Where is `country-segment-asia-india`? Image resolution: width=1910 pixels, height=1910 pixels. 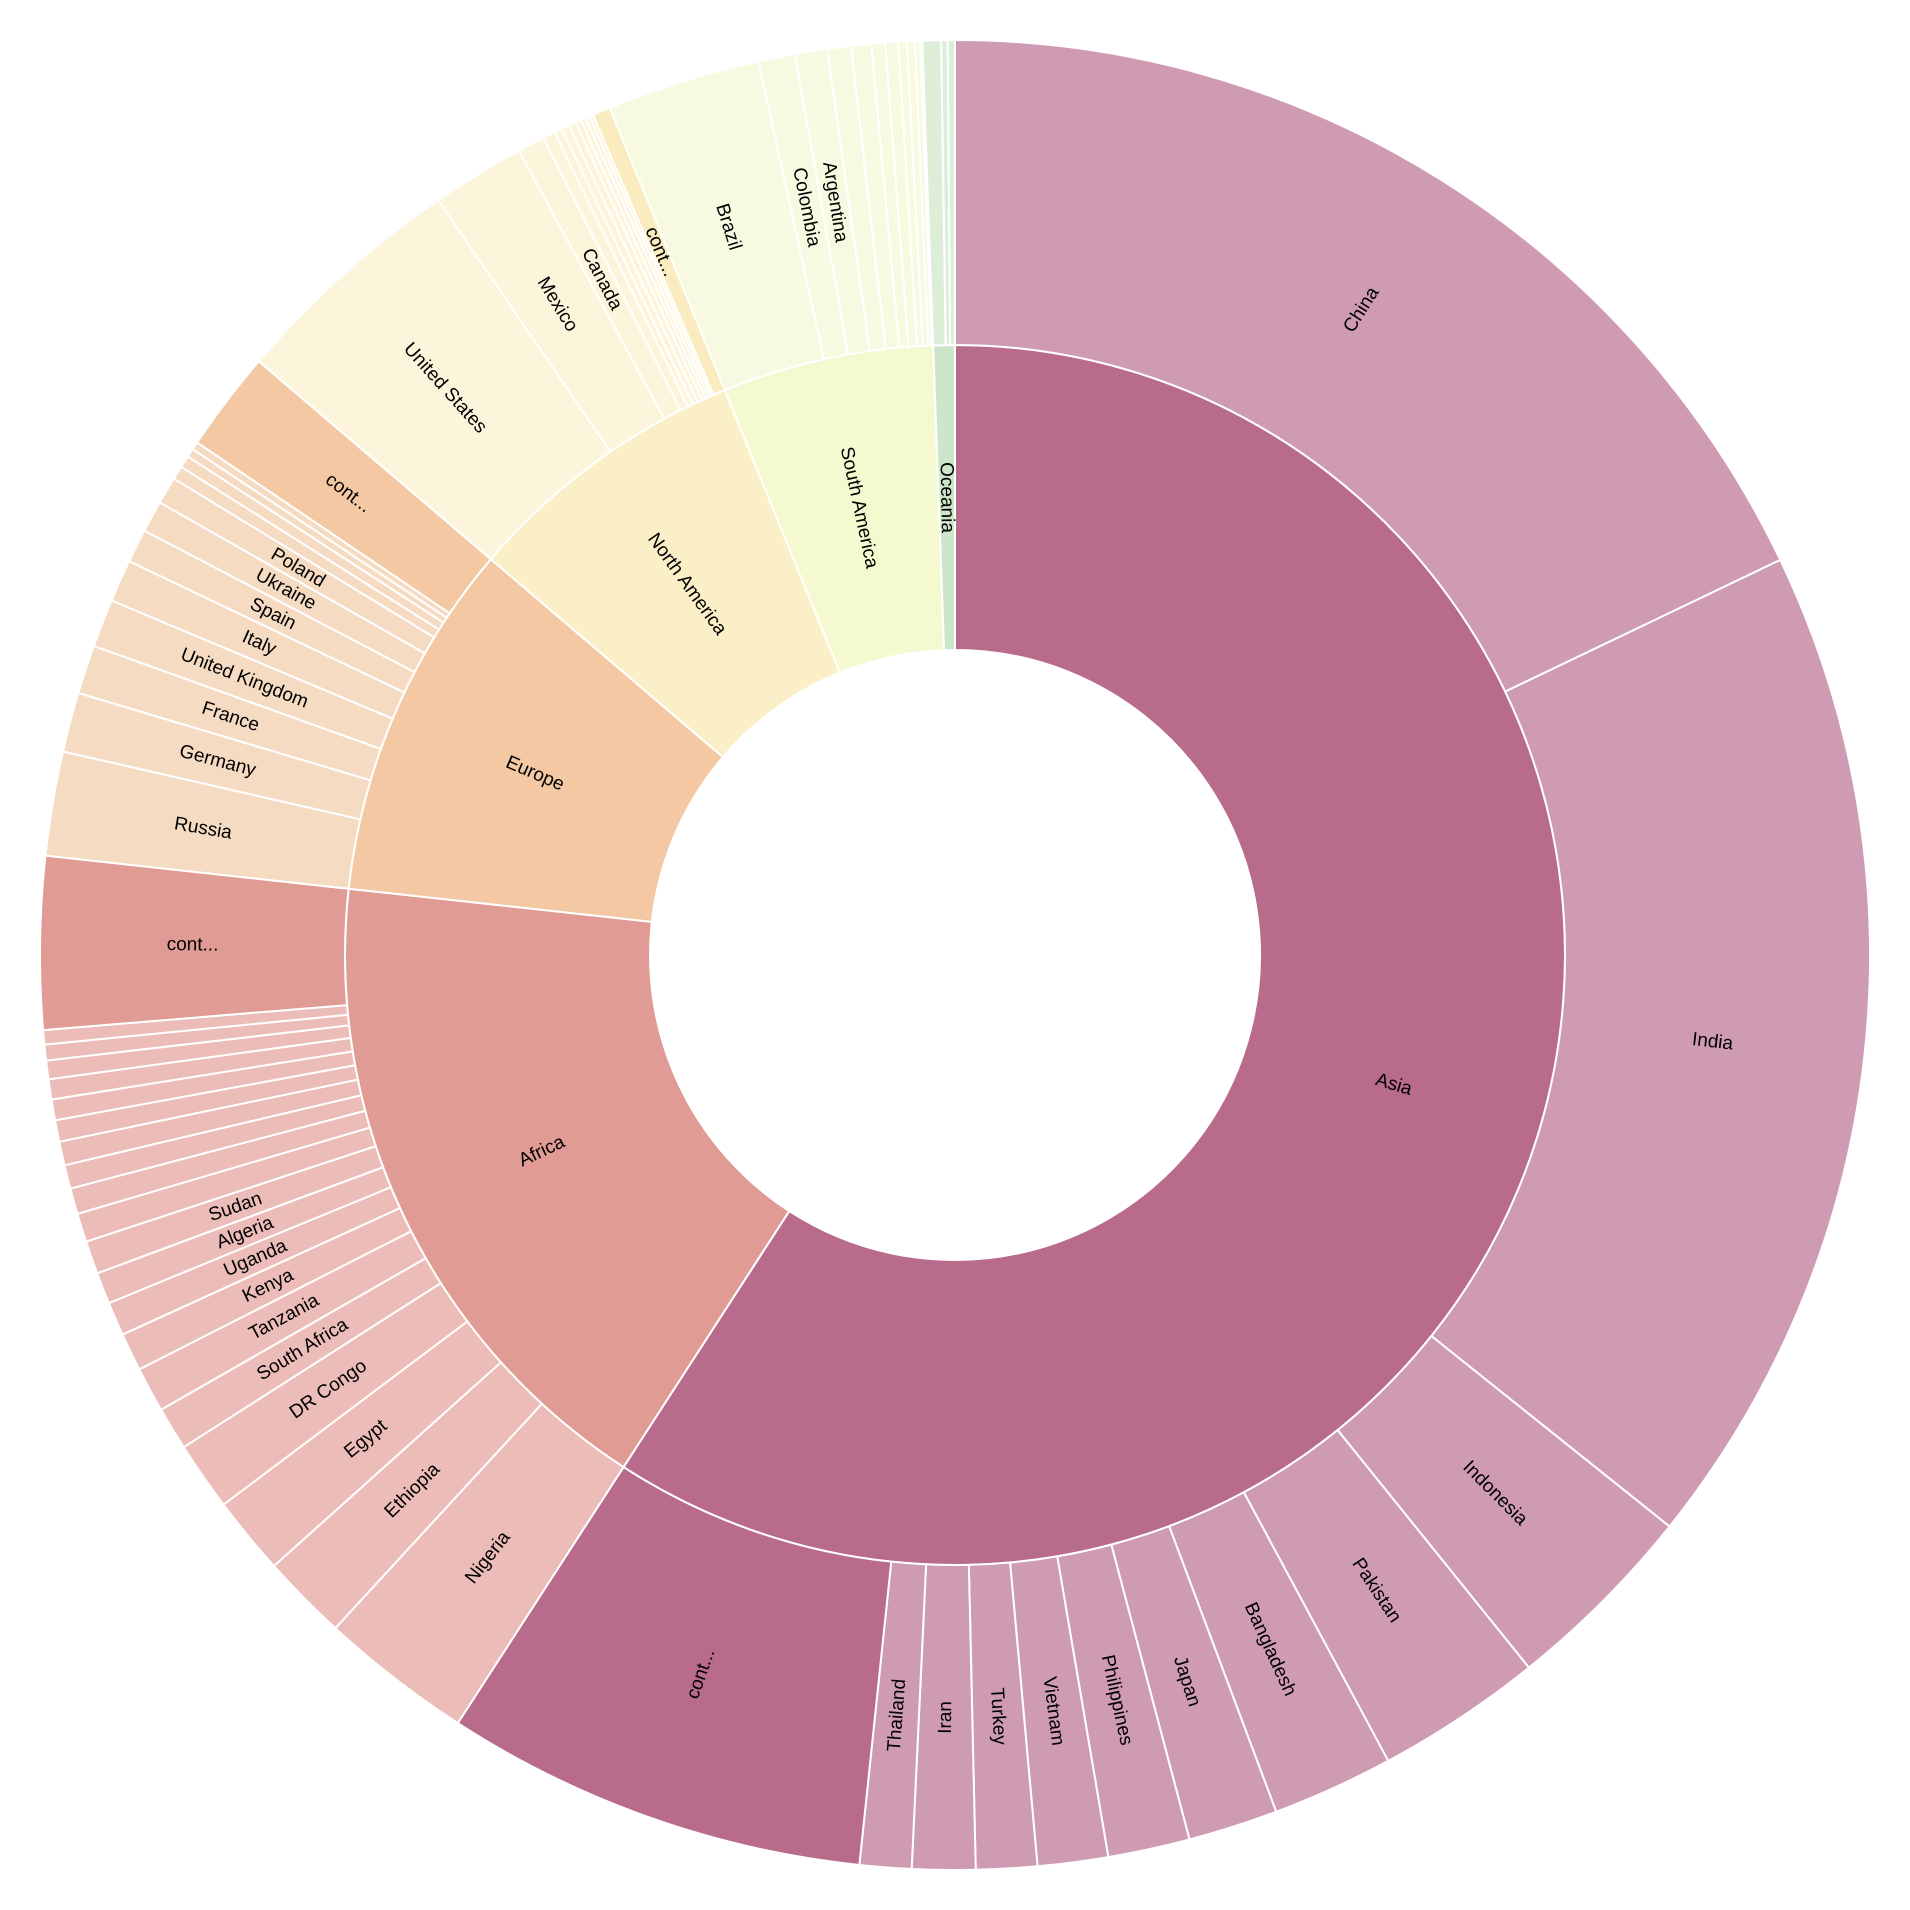 country-segment-asia-india is located at coordinates (1650, 1043).